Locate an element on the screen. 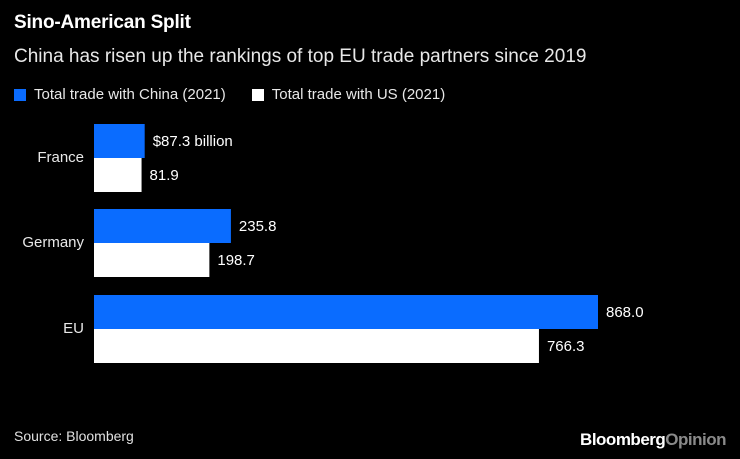  legend-item-us: Total trade with US (2021) is located at coordinates (348, 94).